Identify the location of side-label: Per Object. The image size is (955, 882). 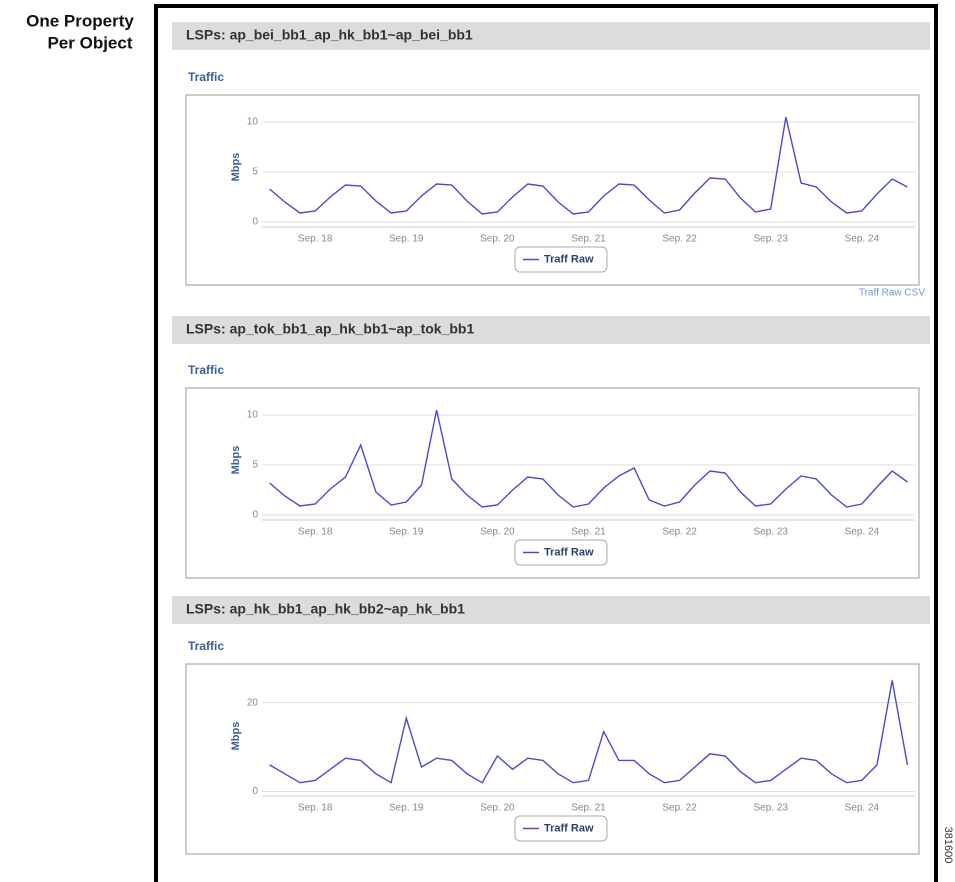
(89, 42).